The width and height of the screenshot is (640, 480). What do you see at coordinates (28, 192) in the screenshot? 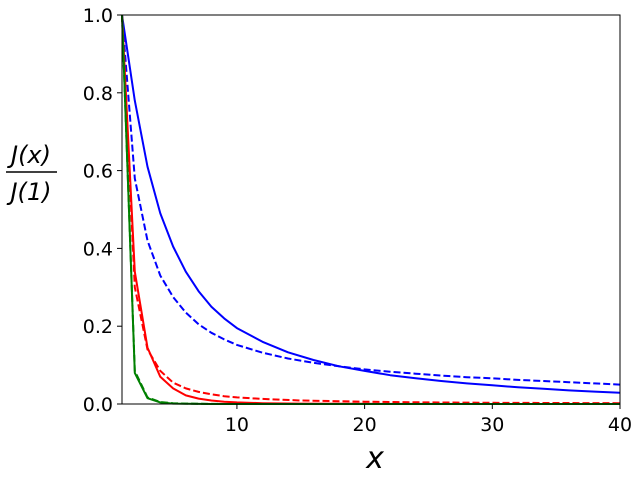
I see `y-axis-label-denominator: J(1)` at bounding box center [28, 192].